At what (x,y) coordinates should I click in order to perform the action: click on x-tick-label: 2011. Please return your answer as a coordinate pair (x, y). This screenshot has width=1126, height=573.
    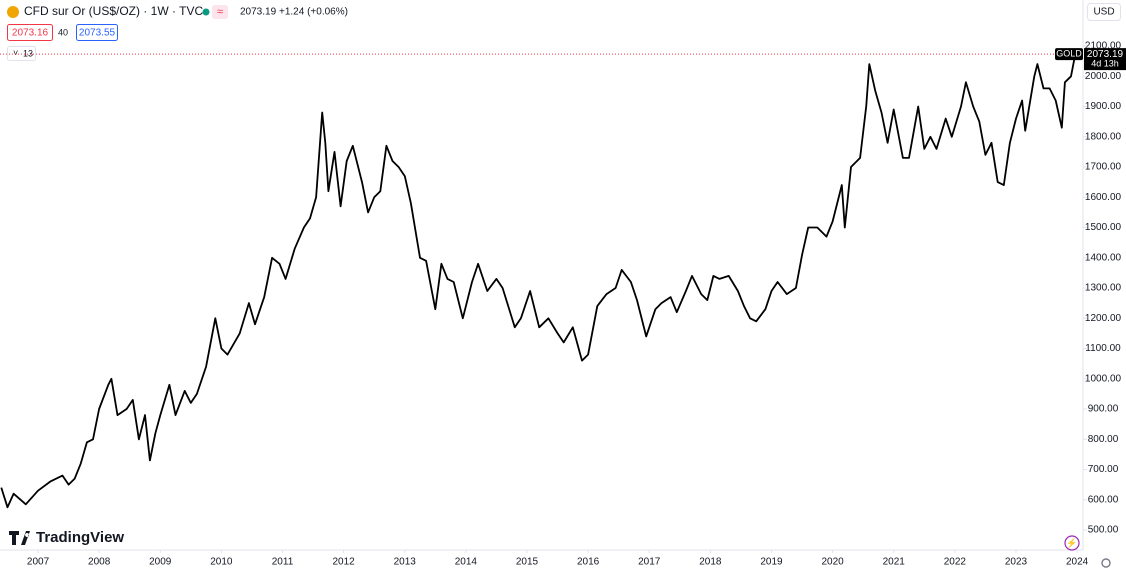
    Looking at the image, I should click on (283, 562).